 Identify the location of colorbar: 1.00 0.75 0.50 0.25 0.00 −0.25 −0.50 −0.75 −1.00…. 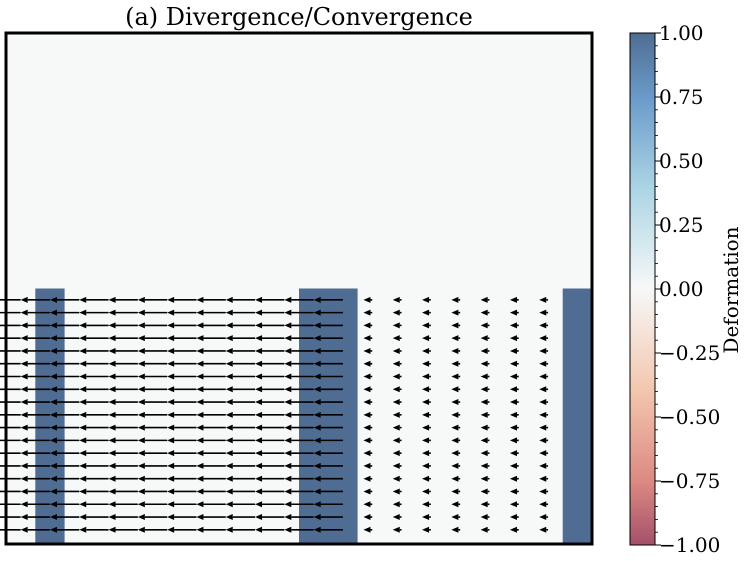
(686, 289).